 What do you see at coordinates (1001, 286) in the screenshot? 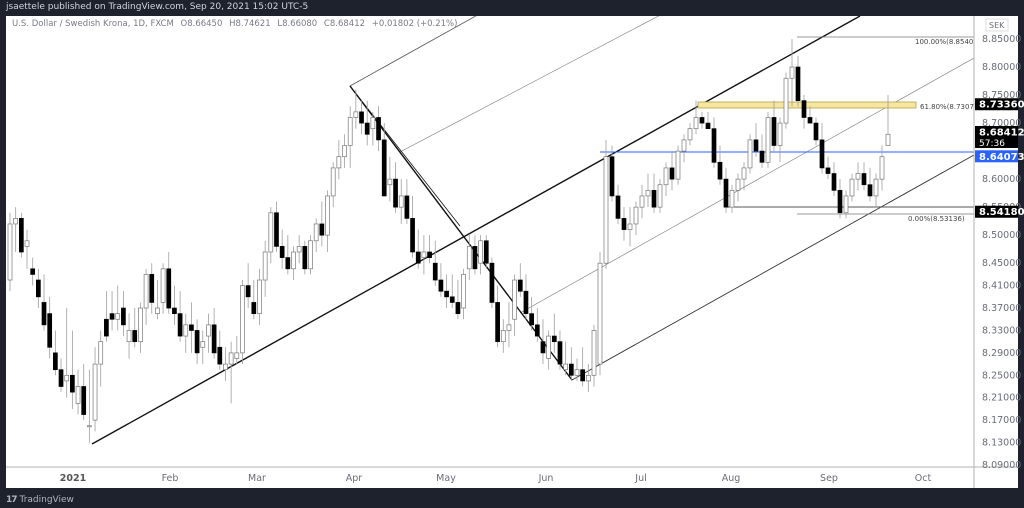
I see `price-tick: 8.41000` at bounding box center [1001, 286].